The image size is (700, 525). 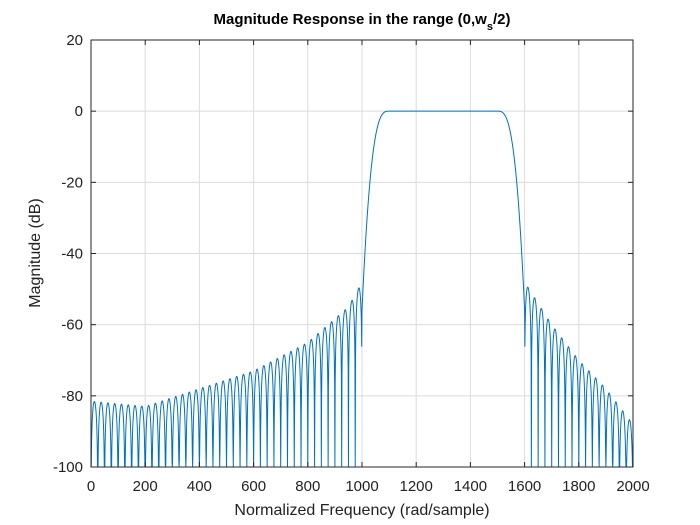 I want to click on x-tick-label: 600, so click(x=253, y=486).